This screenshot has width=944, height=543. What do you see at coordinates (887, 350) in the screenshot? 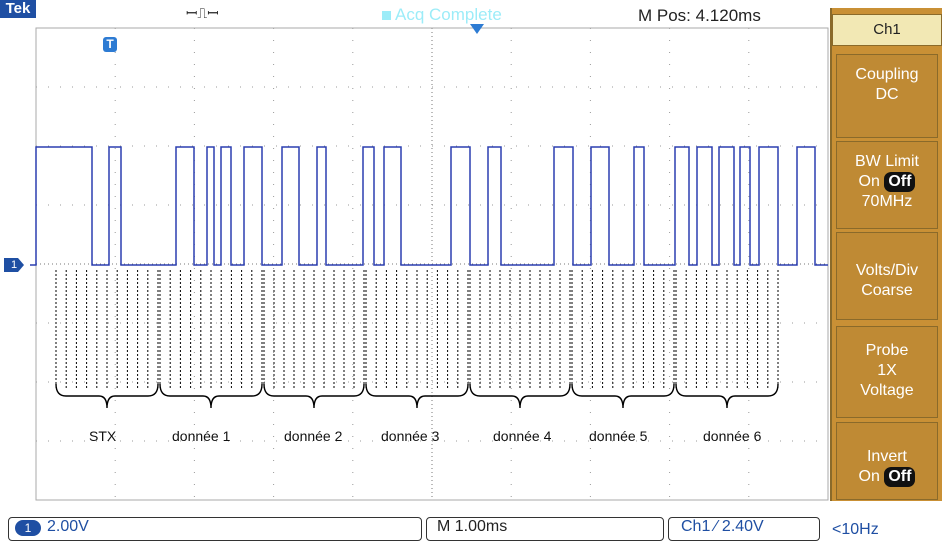
I see `probe-label: Probe` at bounding box center [887, 350].